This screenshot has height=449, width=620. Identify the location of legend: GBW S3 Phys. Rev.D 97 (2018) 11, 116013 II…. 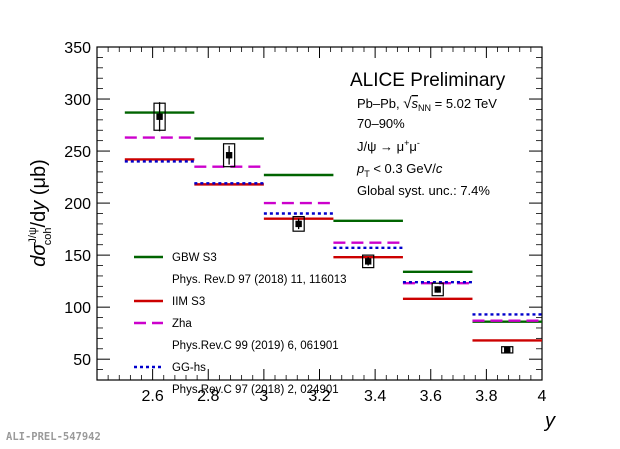
(240, 324).